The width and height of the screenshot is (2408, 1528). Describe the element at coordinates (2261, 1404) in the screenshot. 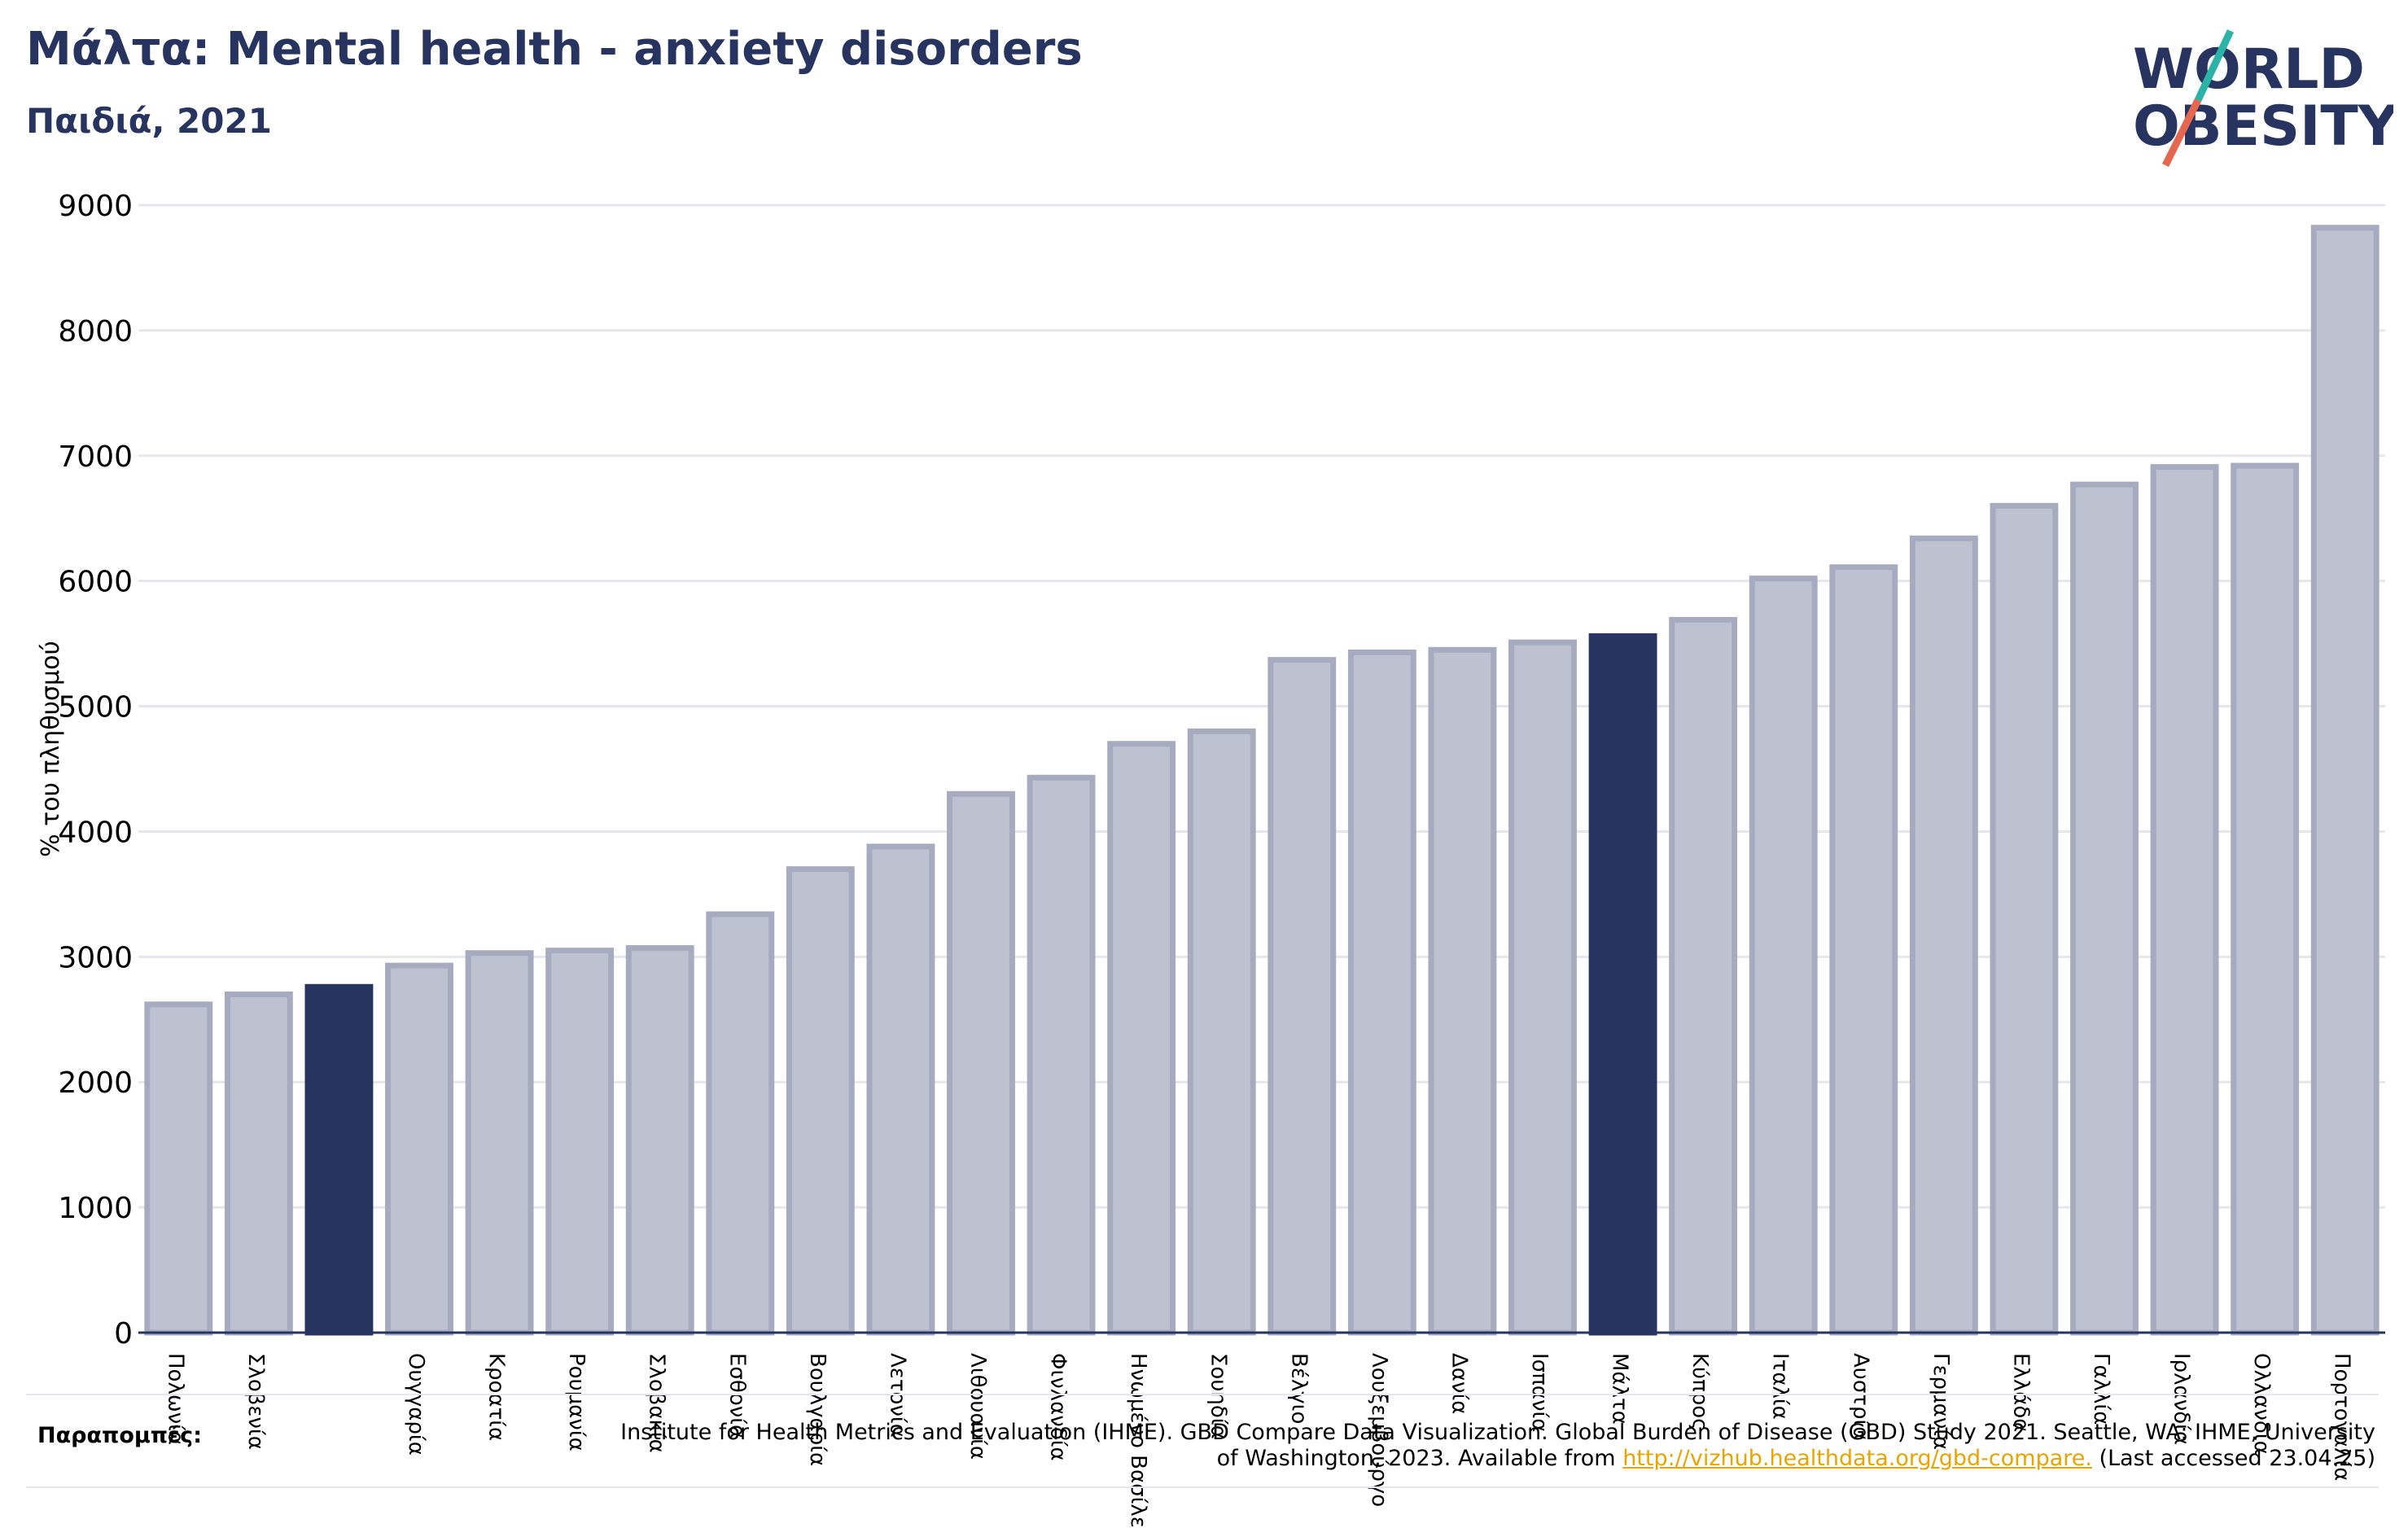

I see `x-tick-label: Ολλανδία` at that location.